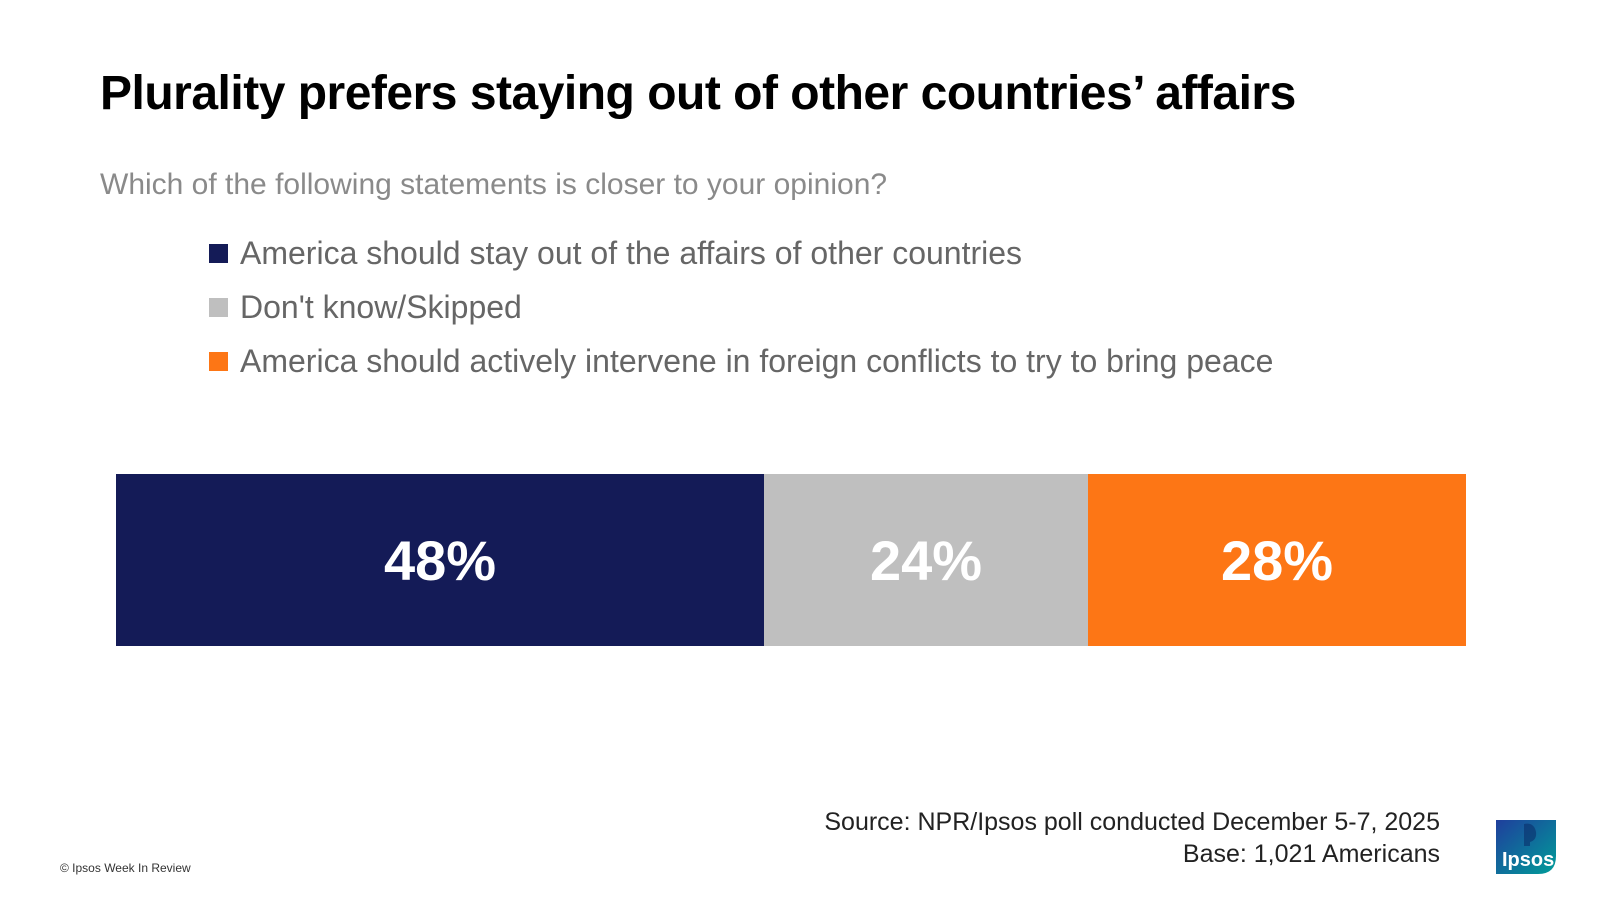  What do you see at coordinates (1528, 860) in the screenshot?
I see `svg-text: Ipsos` at bounding box center [1528, 860].